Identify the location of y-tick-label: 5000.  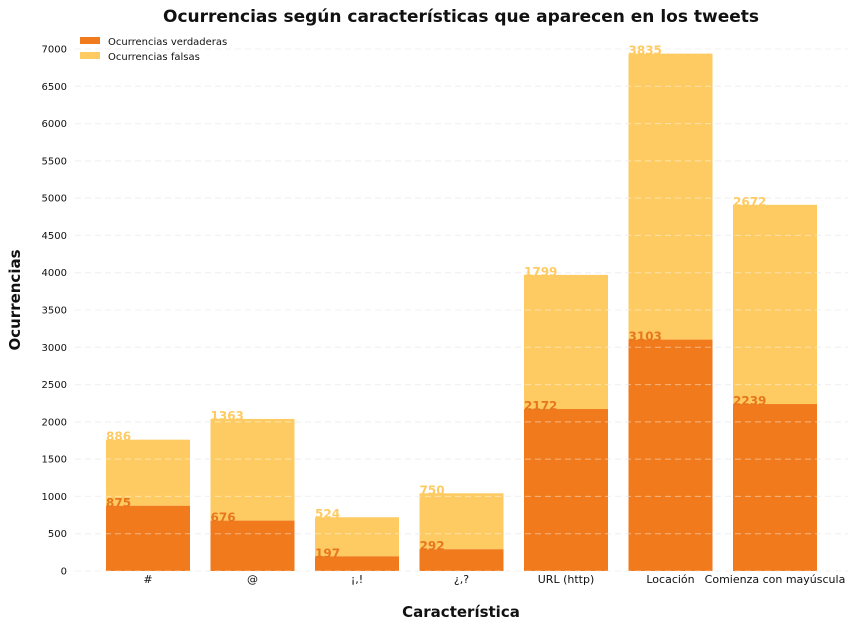
(54, 199).